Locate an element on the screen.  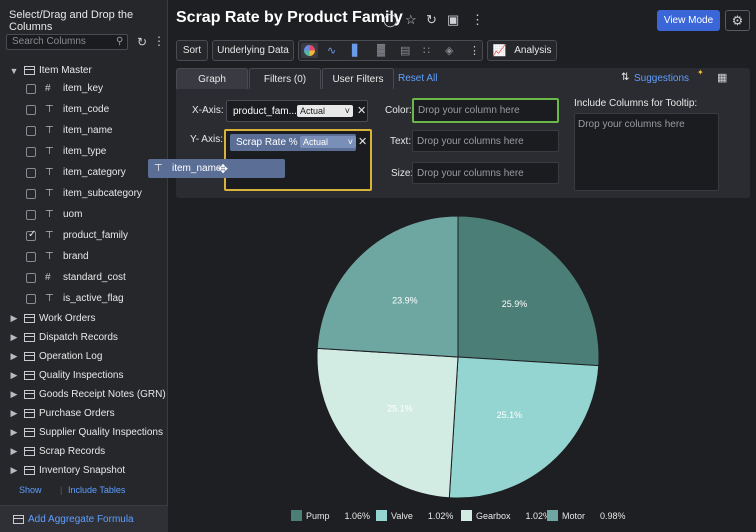
settings-gear-icon: ⚙ is located at coordinates (737, 20).